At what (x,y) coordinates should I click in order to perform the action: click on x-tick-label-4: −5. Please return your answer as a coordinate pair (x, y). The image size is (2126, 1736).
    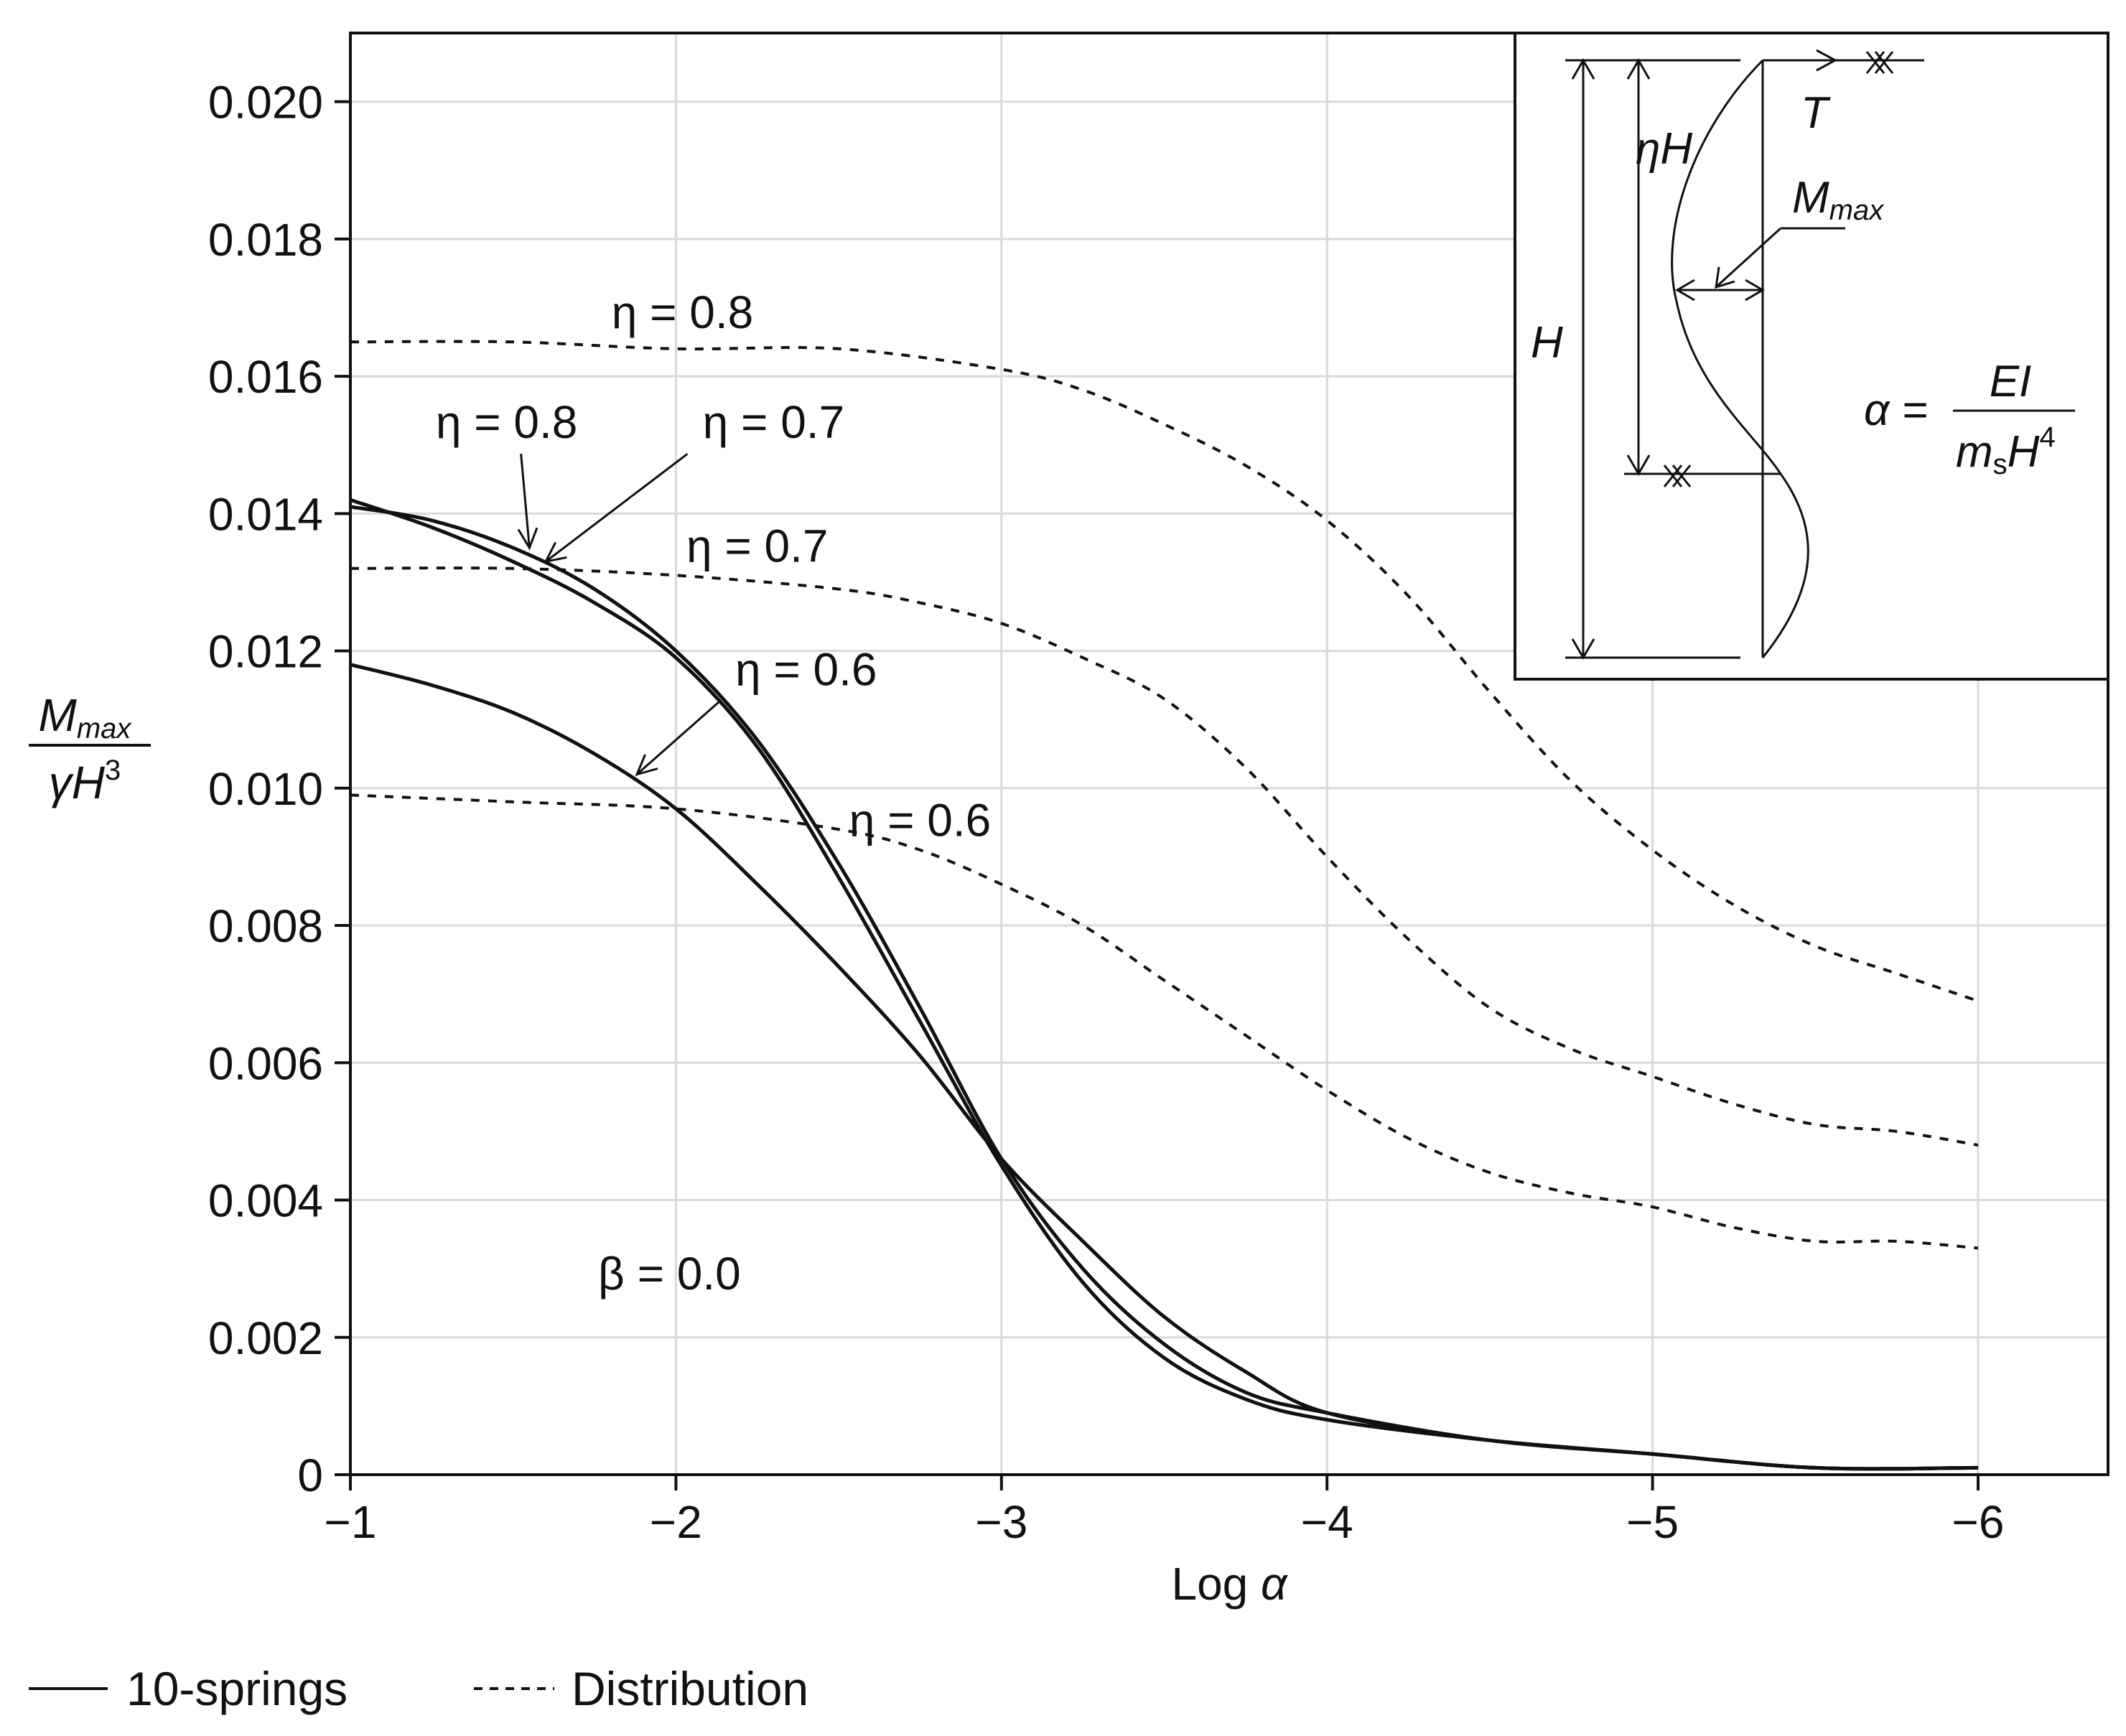
    Looking at the image, I should click on (1652, 1522).